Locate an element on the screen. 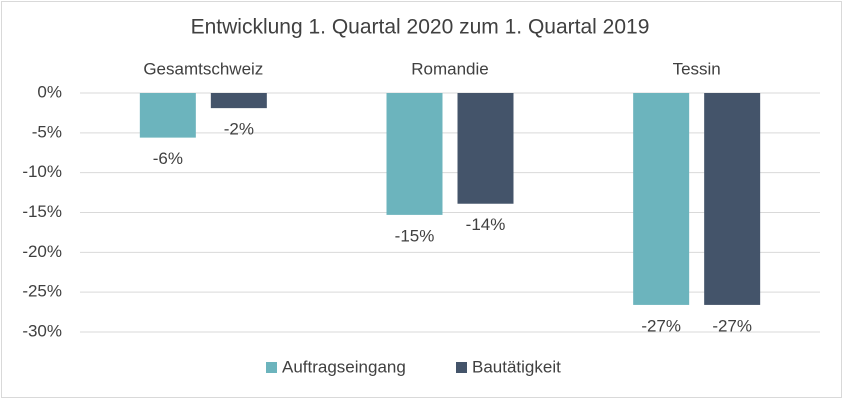 This screenshot has height=406, width=845. y-tick-label: -15% is located at coordinates (42, 211).